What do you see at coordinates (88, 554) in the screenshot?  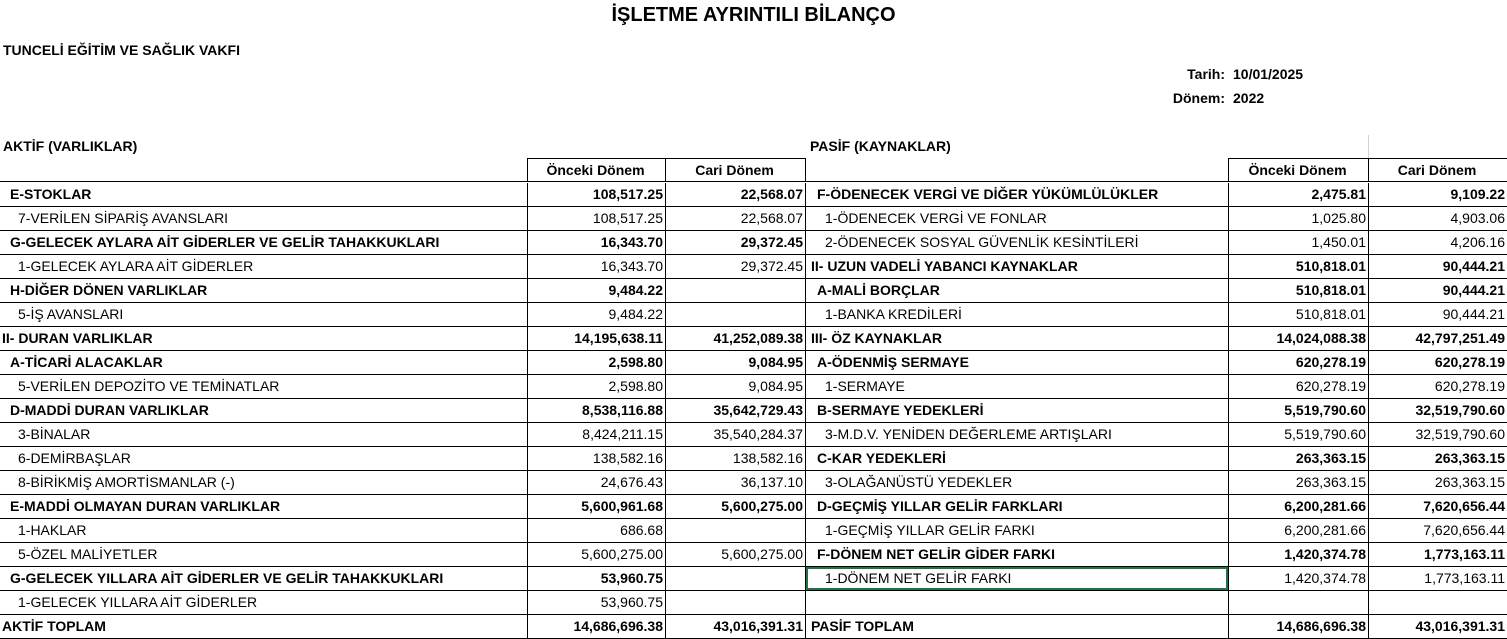 I see `account-label-cell: 5-ÖZEL MALİYETLER` at bounding box center [88, 554].